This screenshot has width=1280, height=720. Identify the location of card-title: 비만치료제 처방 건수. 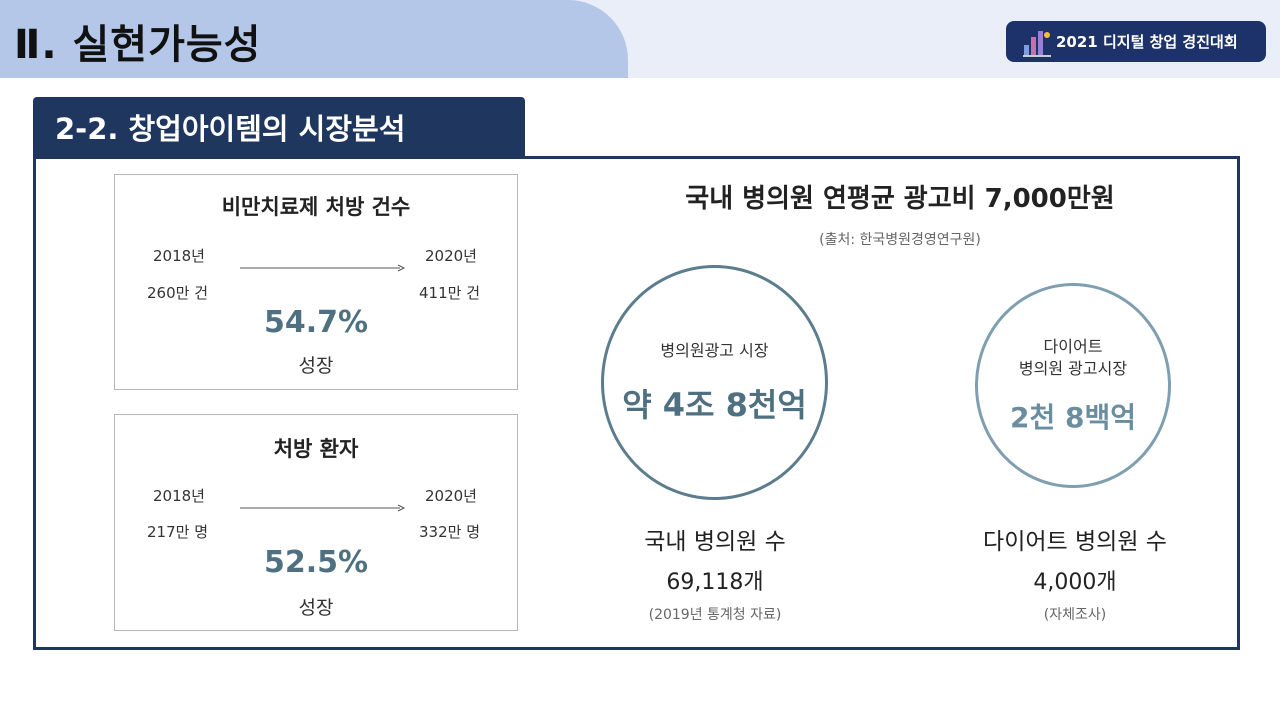
(316, 207).